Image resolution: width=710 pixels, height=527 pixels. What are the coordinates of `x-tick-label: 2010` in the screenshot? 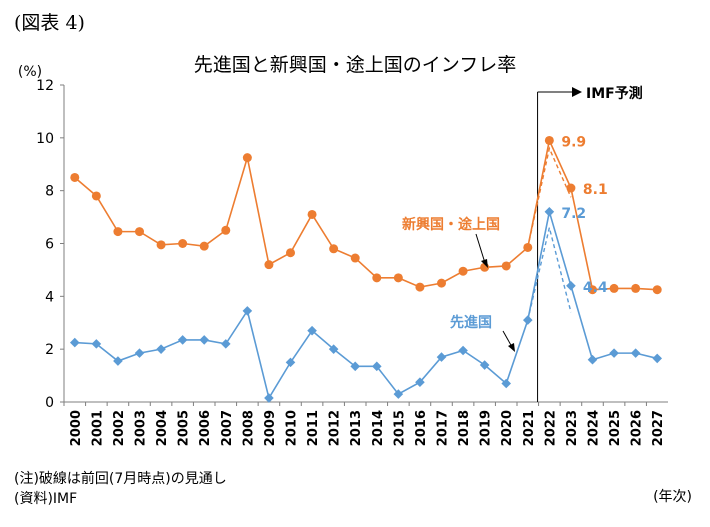 It's located at (292, 428).